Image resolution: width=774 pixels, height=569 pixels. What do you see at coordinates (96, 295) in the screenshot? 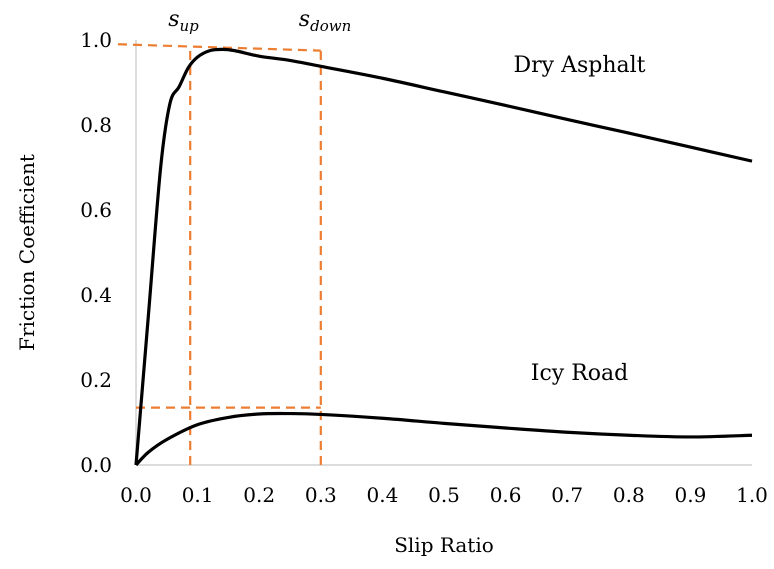
I see `y-tick-label: 0.4` at bounding box center [96, 295].